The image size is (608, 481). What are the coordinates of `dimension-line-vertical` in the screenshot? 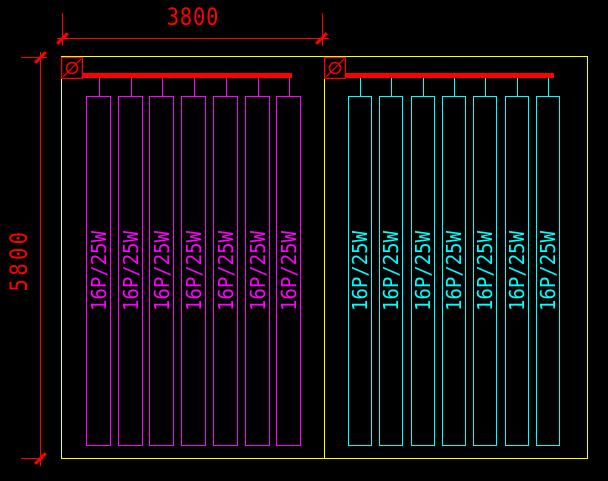 It's located at (40, 259).